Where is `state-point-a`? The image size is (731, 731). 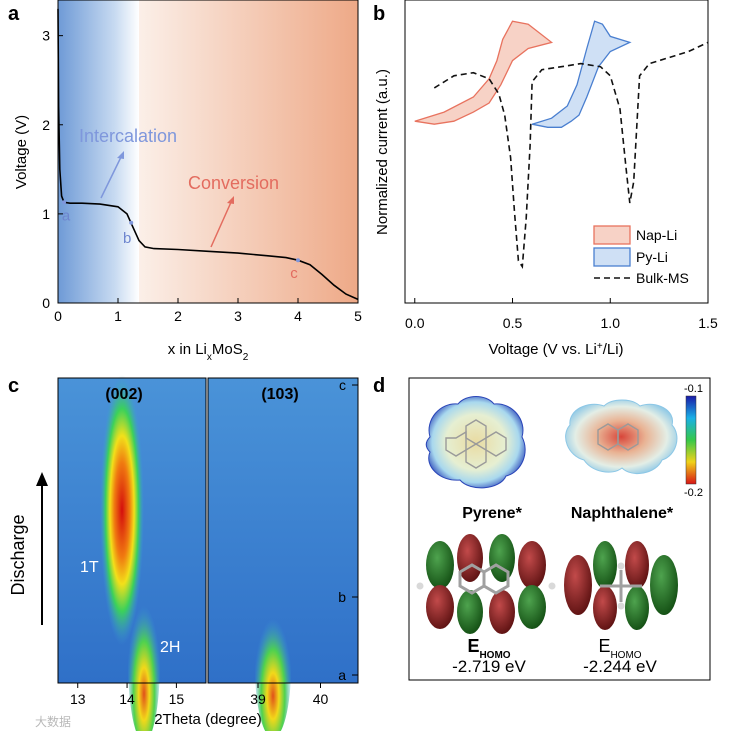
state-point-a is located at coordinates (64, 202).